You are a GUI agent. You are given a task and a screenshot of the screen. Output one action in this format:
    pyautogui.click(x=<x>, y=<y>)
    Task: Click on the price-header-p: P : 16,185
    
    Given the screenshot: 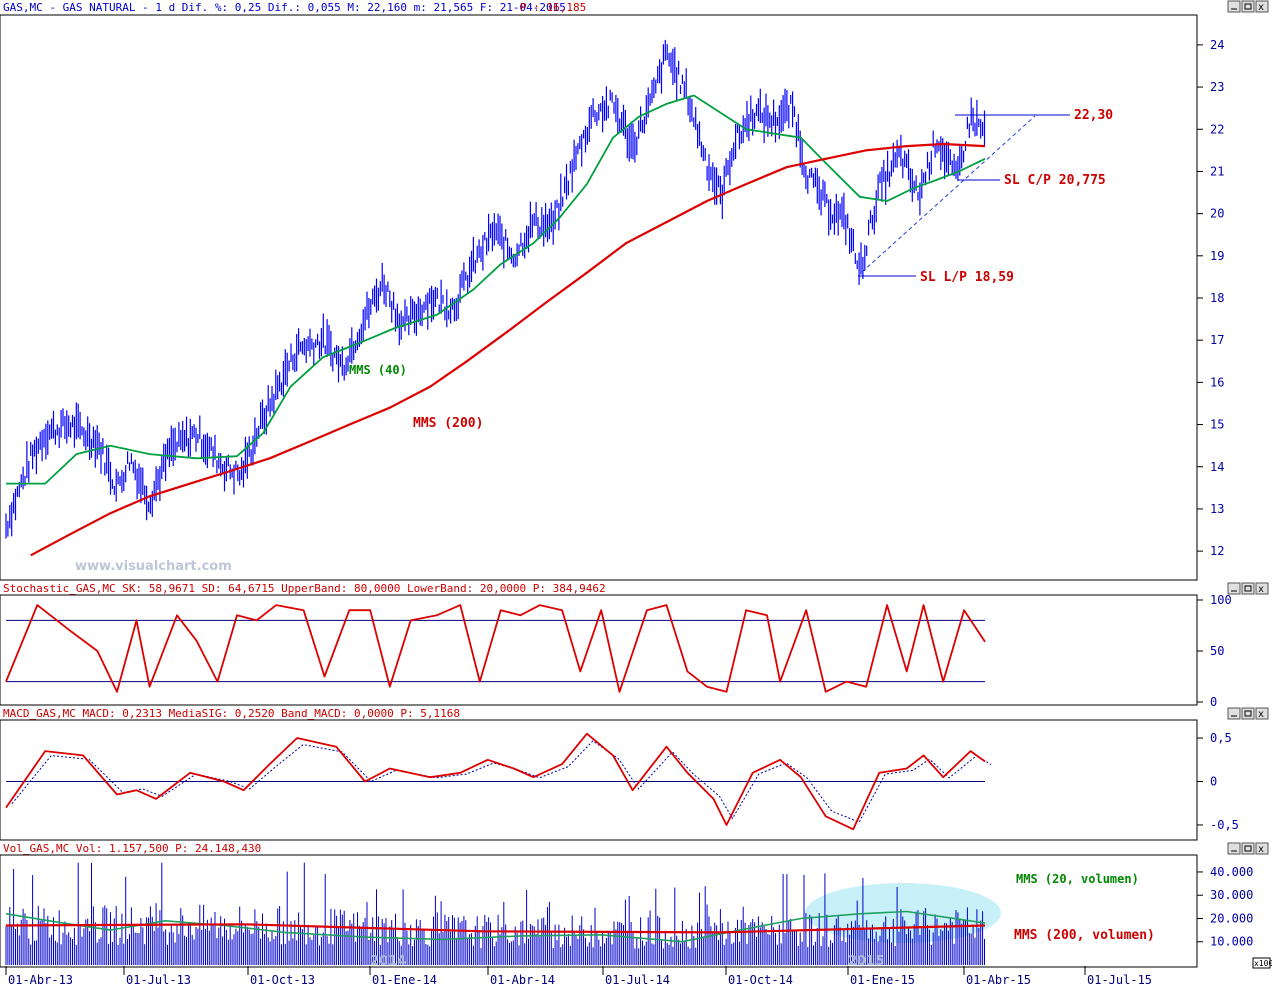 What is the action you would take?
    pyautogui.click(x=553, y=7)
    